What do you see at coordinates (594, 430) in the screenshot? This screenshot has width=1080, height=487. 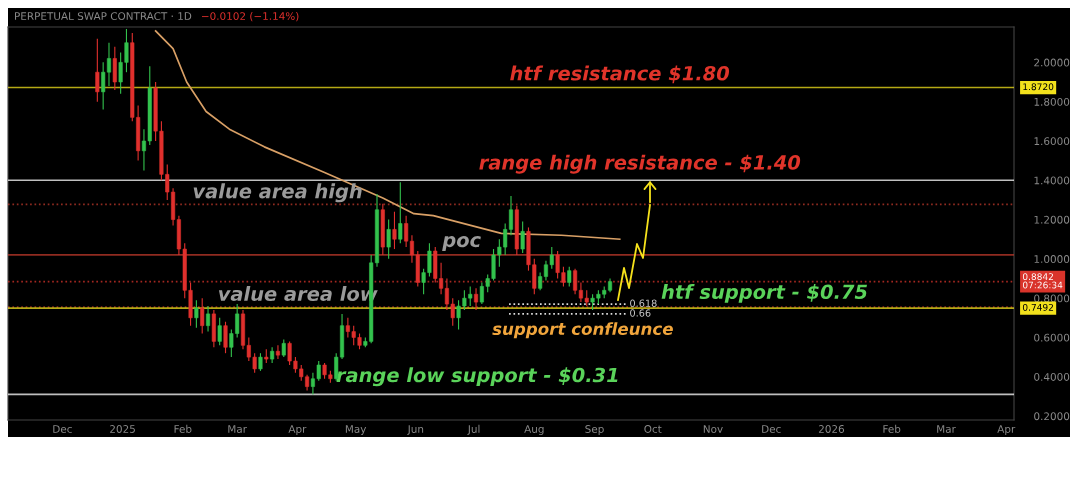 I see `x-tick-label: Sep` at bounding box center [594, 430].